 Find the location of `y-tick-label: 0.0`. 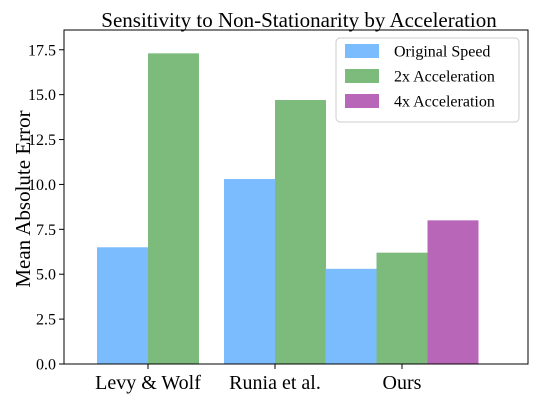

y-tick-label: 0.0 is located at coordinates (46, 365).